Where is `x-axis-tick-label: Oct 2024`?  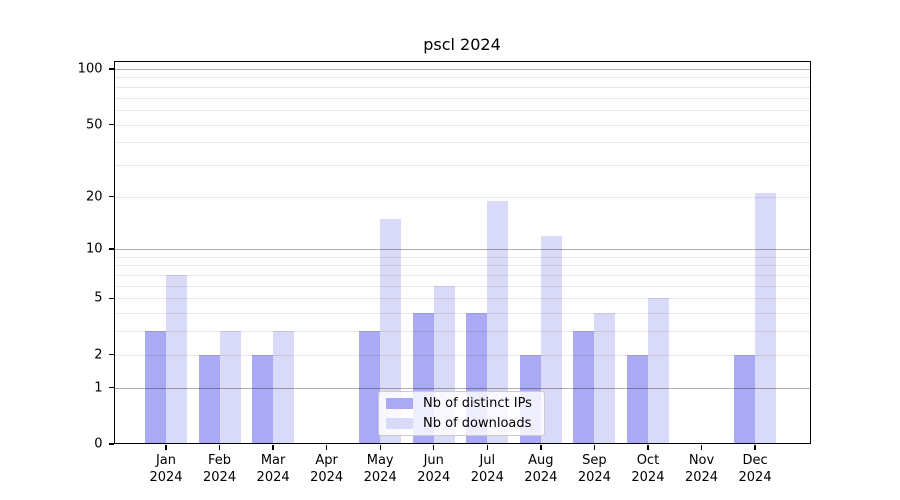 x-axis-tick-label: Oct 2024 is located at coordinates (648, 469).